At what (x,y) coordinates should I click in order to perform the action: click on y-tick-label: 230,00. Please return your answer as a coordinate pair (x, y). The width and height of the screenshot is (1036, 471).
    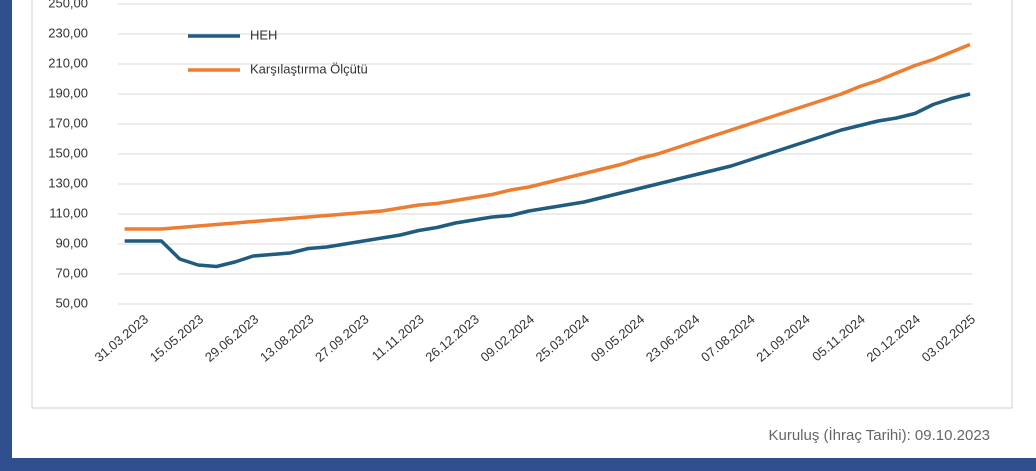
    Looking at the image, I should click on (68, 32).